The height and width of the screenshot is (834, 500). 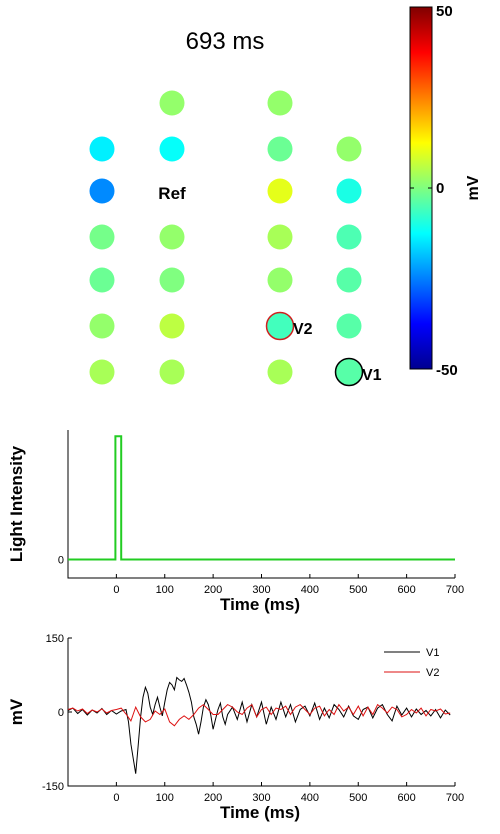 I want to click on voltage-xlabel: Time (ms), so click(x=260, y=812).